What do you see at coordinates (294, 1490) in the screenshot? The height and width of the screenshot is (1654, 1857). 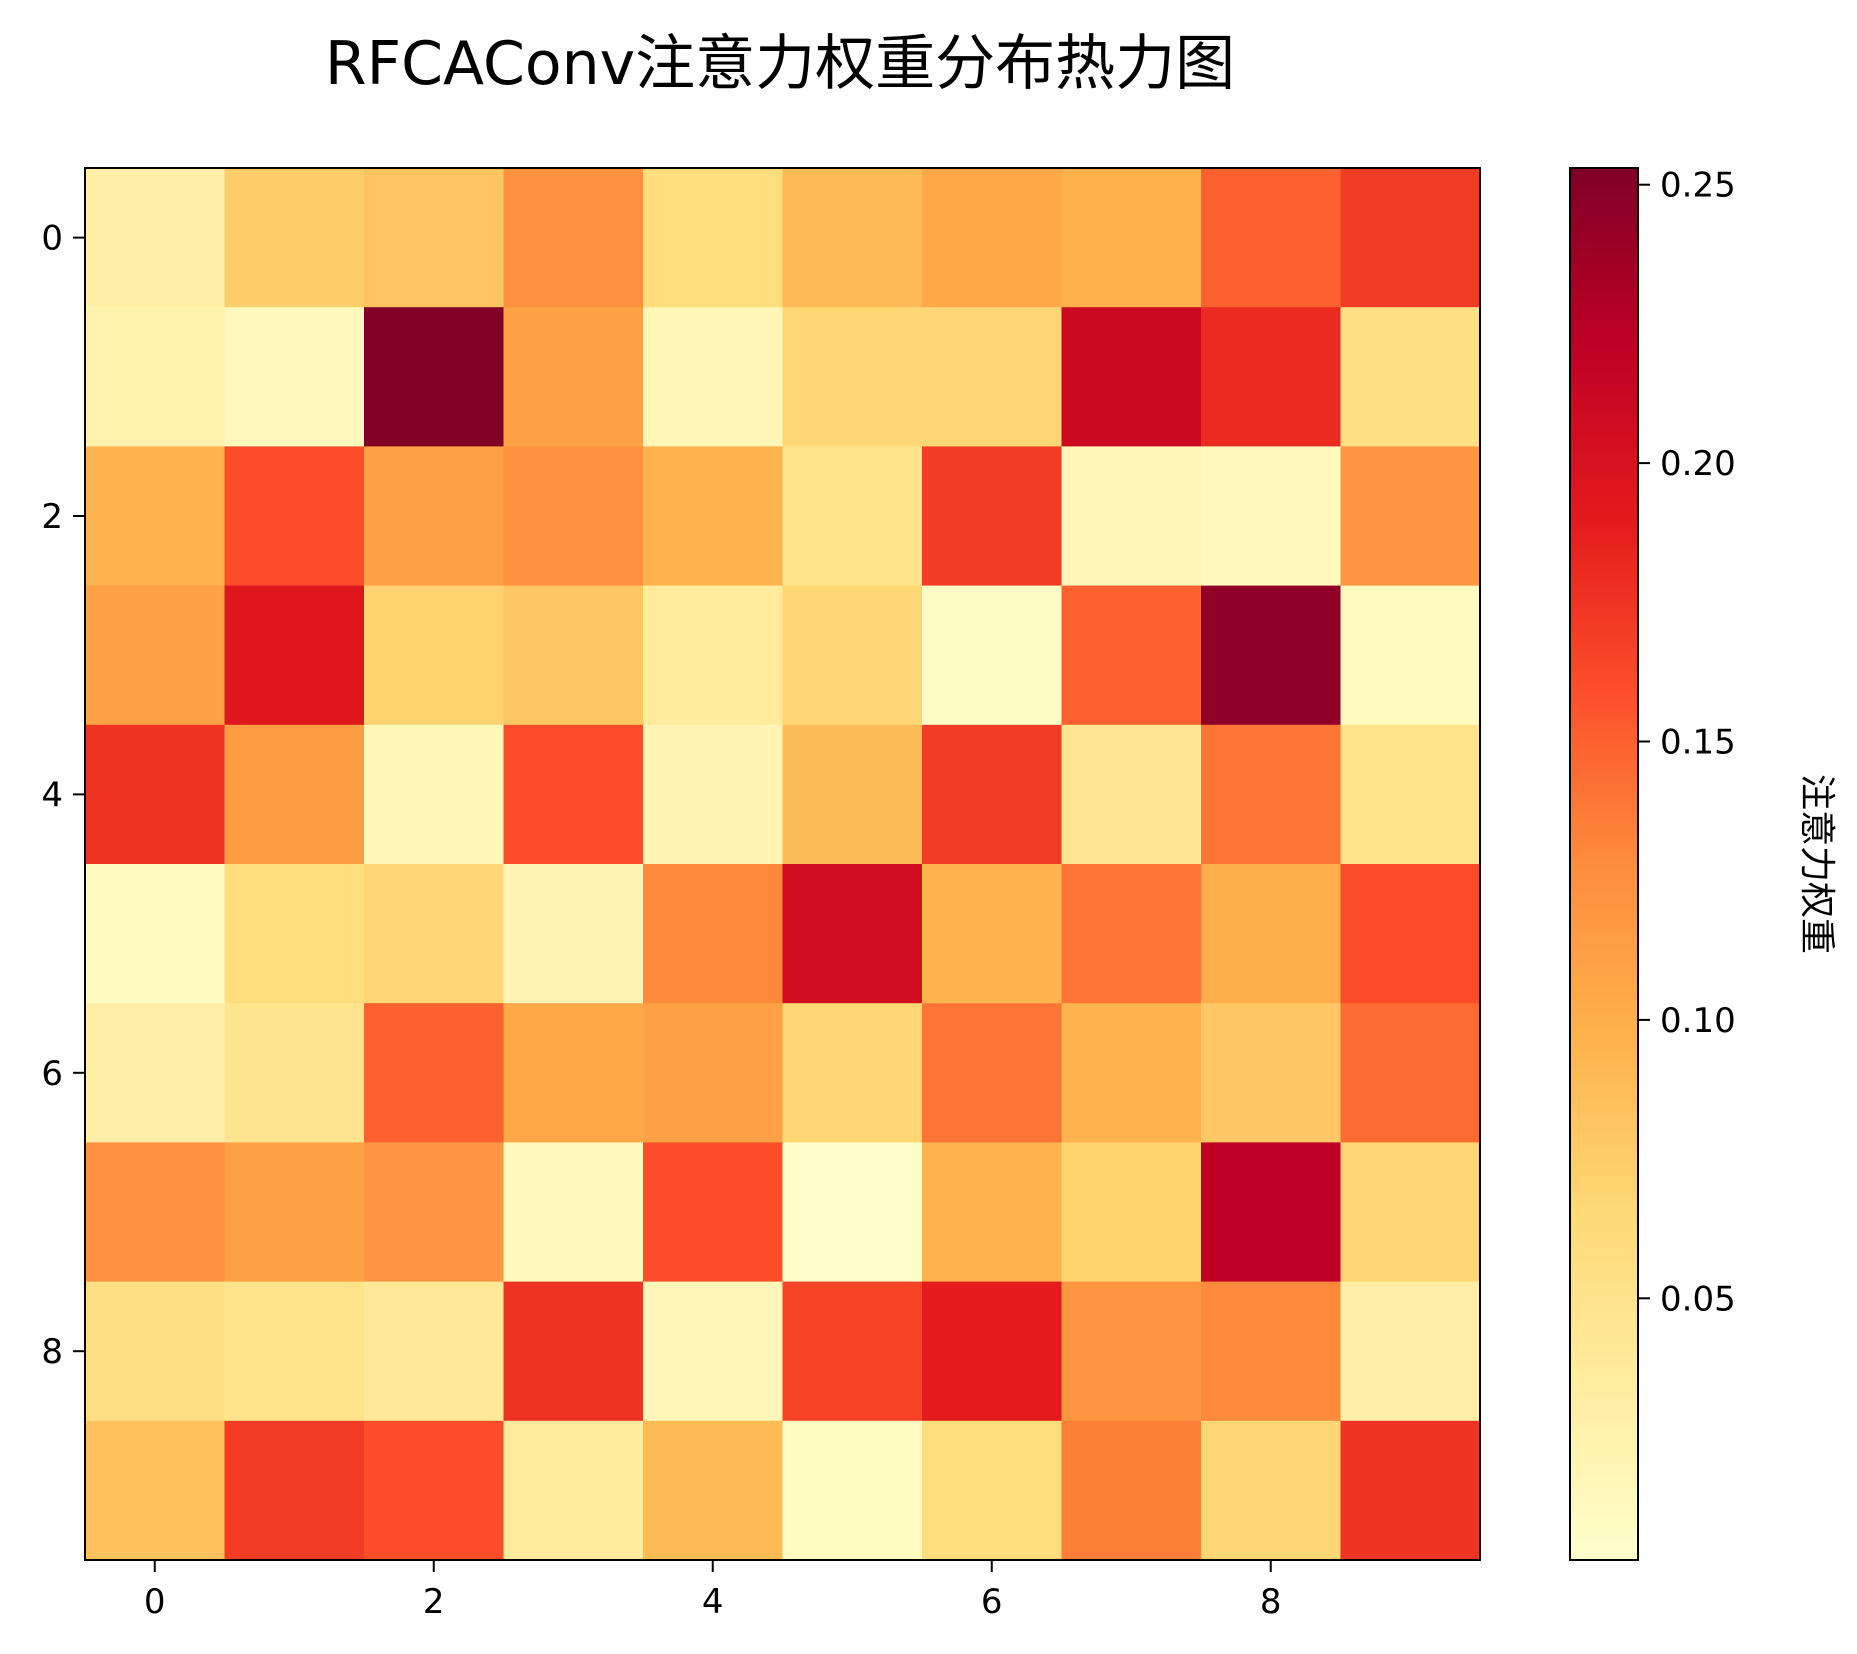 I see `heatmap-cell-r9-c1` at bounding box center [294, 1490].